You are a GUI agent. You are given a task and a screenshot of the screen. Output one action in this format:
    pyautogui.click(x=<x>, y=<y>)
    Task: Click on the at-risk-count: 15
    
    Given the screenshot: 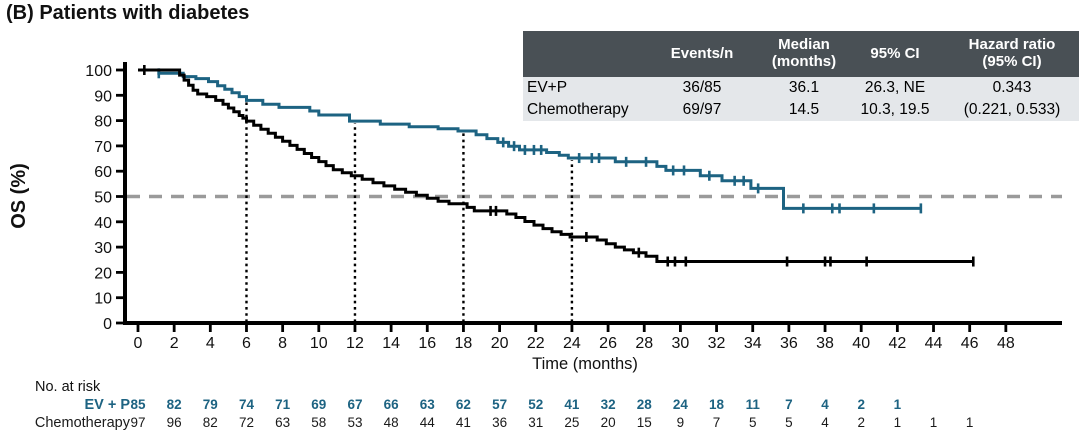 What is the action you would take?
    pyautogui.click(x=644, y=422)
    